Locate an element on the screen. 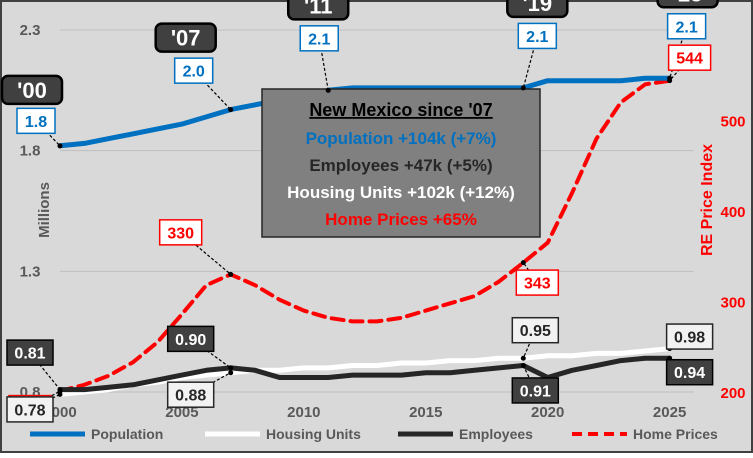  callout-value-label: 0.81 is located at coordinates (29, 354).